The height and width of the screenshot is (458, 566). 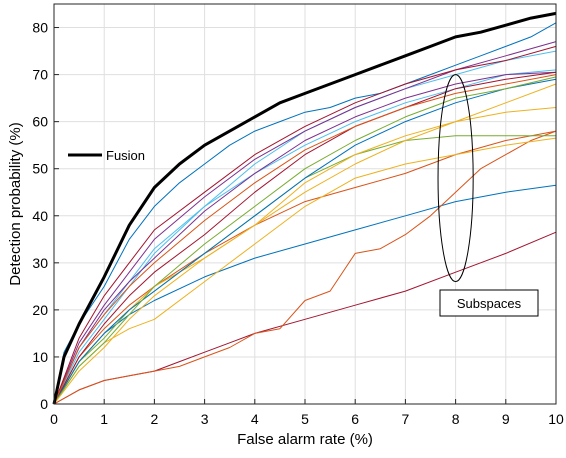 I want to click on x-tick-label: 8, so click(x=456, y=419).